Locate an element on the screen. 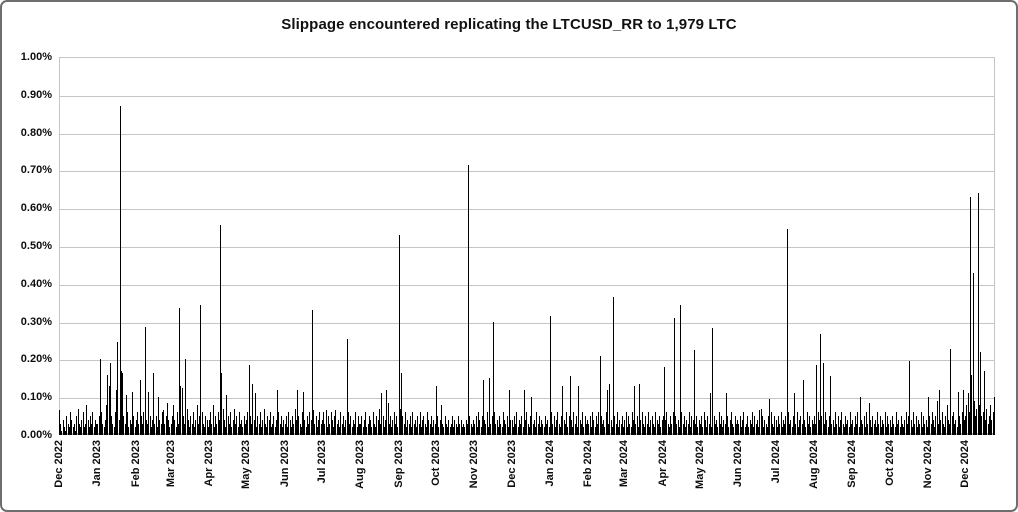 This screenshot has height=512, width=1018. x-tick-label: Dec 2023 is located at coordinates (511, 464).